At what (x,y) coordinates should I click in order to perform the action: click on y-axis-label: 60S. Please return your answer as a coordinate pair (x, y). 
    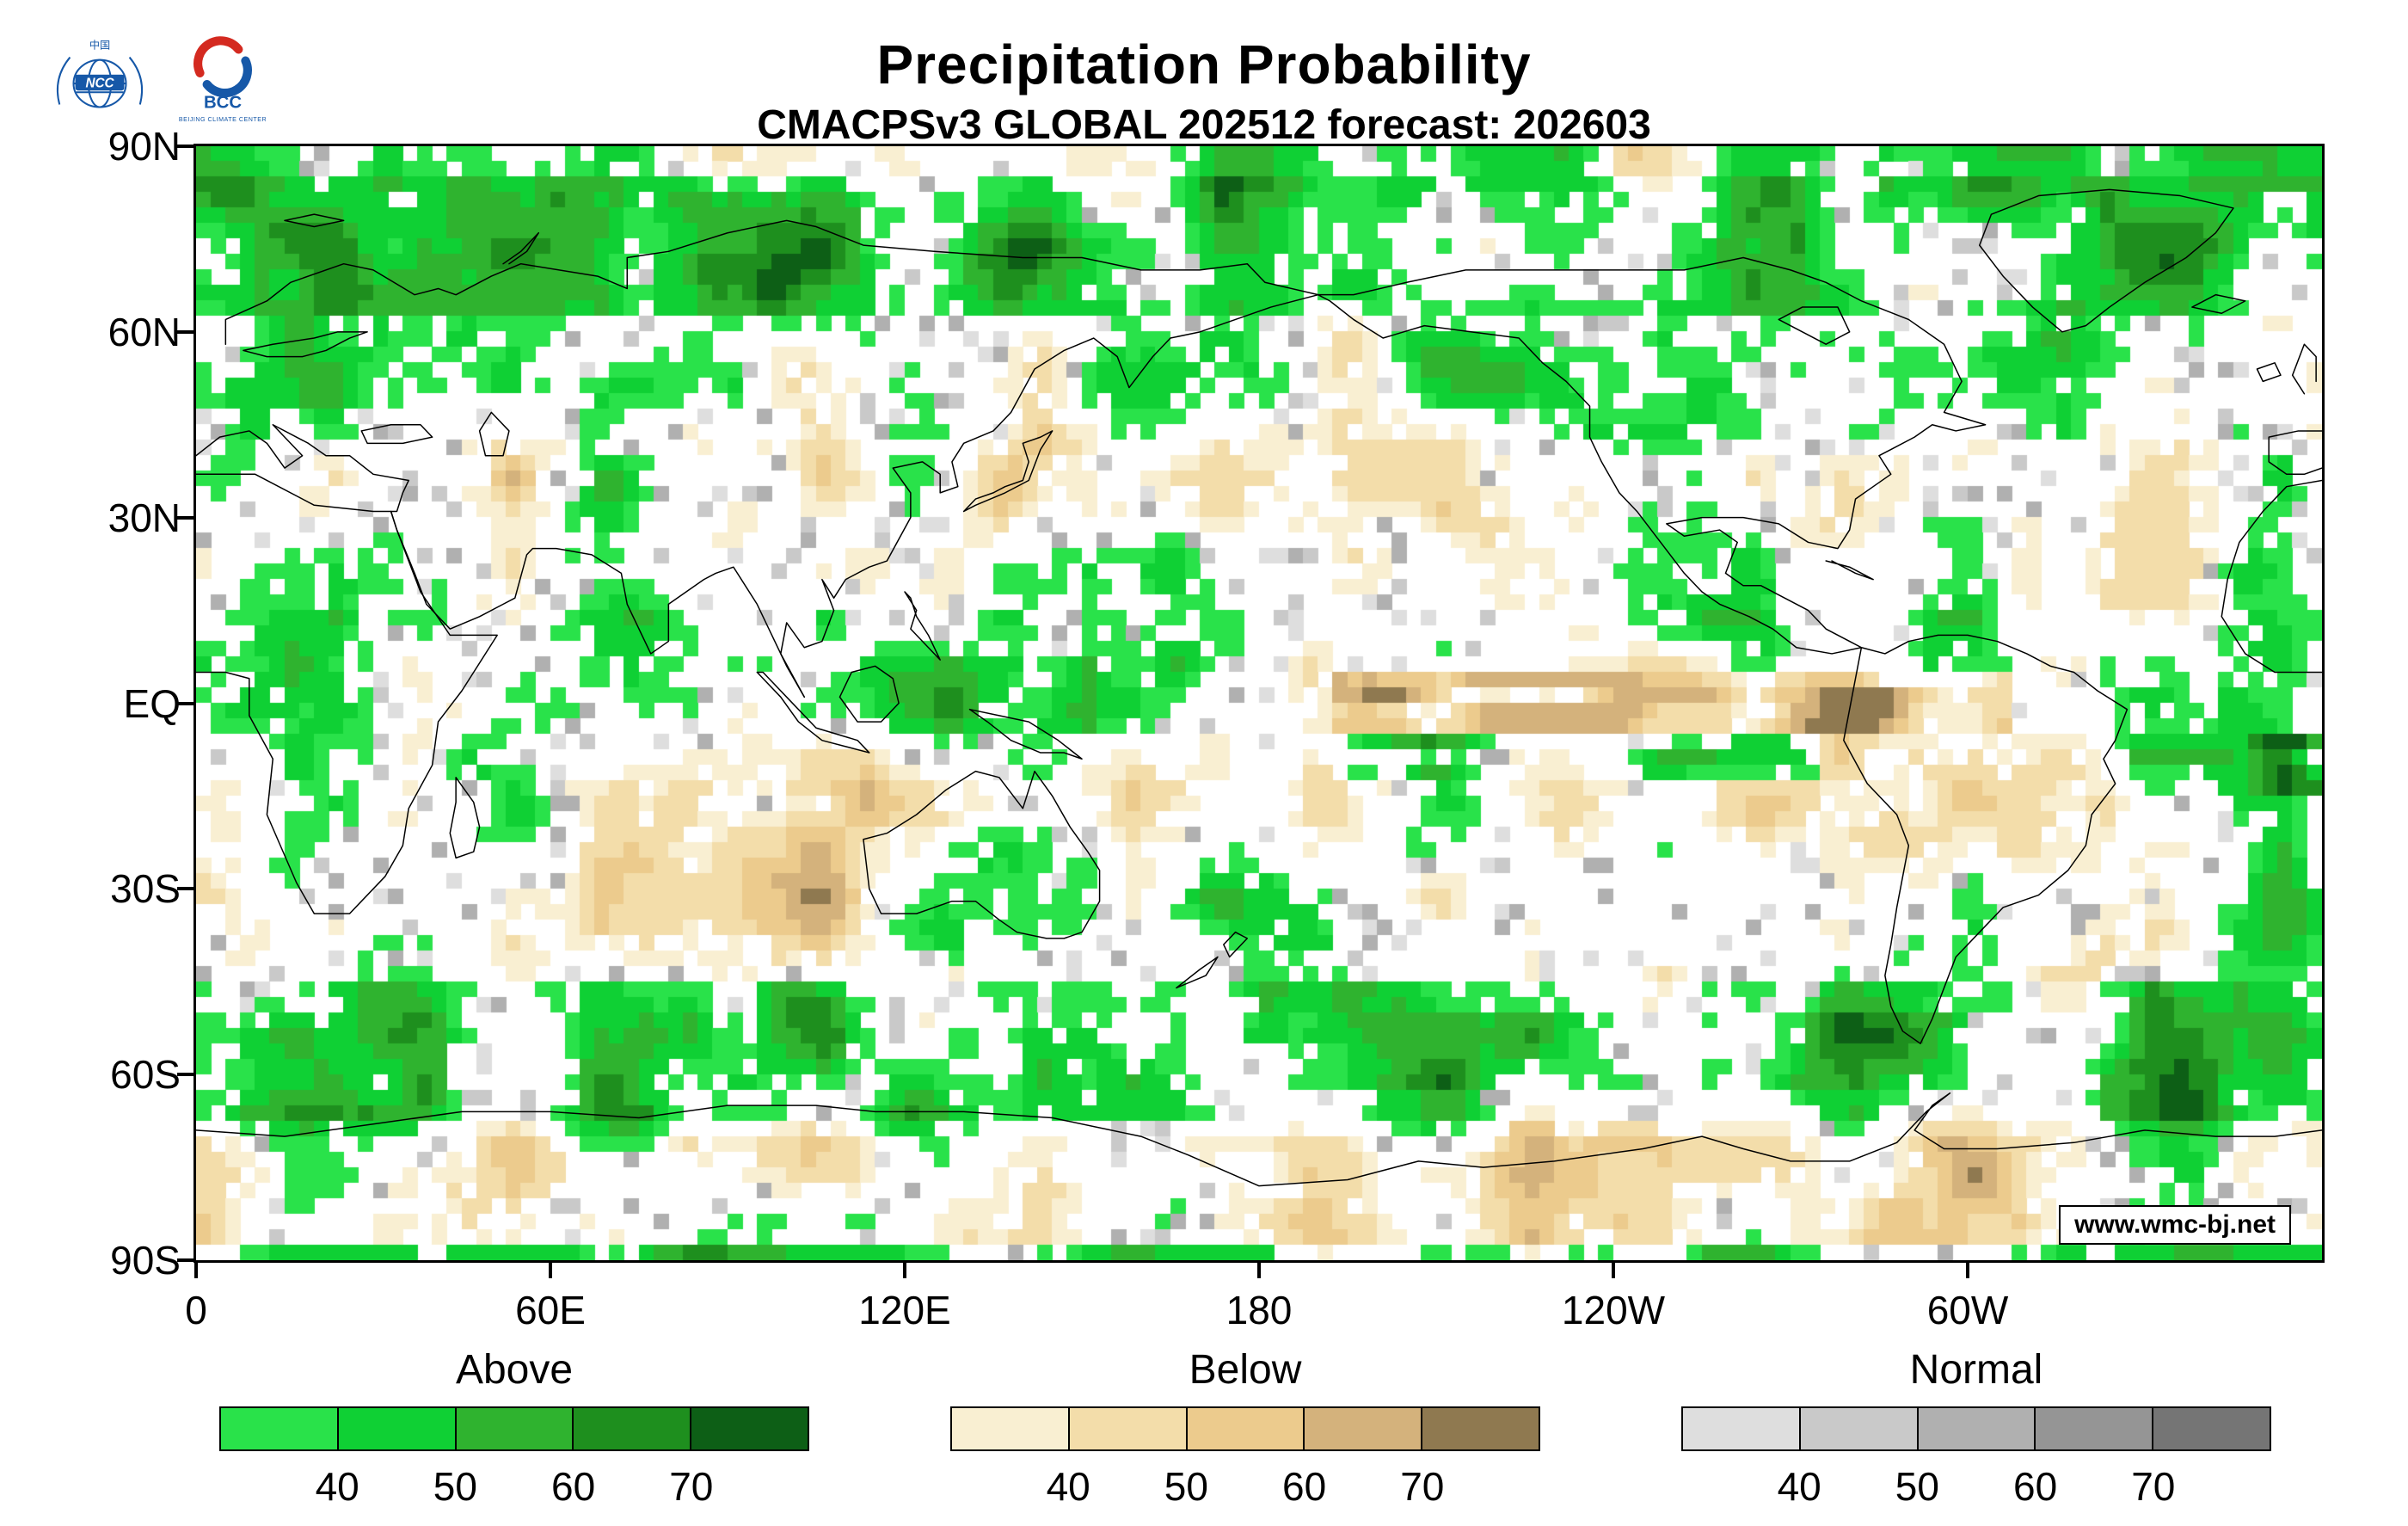
    Looking at the image, I should click on (145, 1075).